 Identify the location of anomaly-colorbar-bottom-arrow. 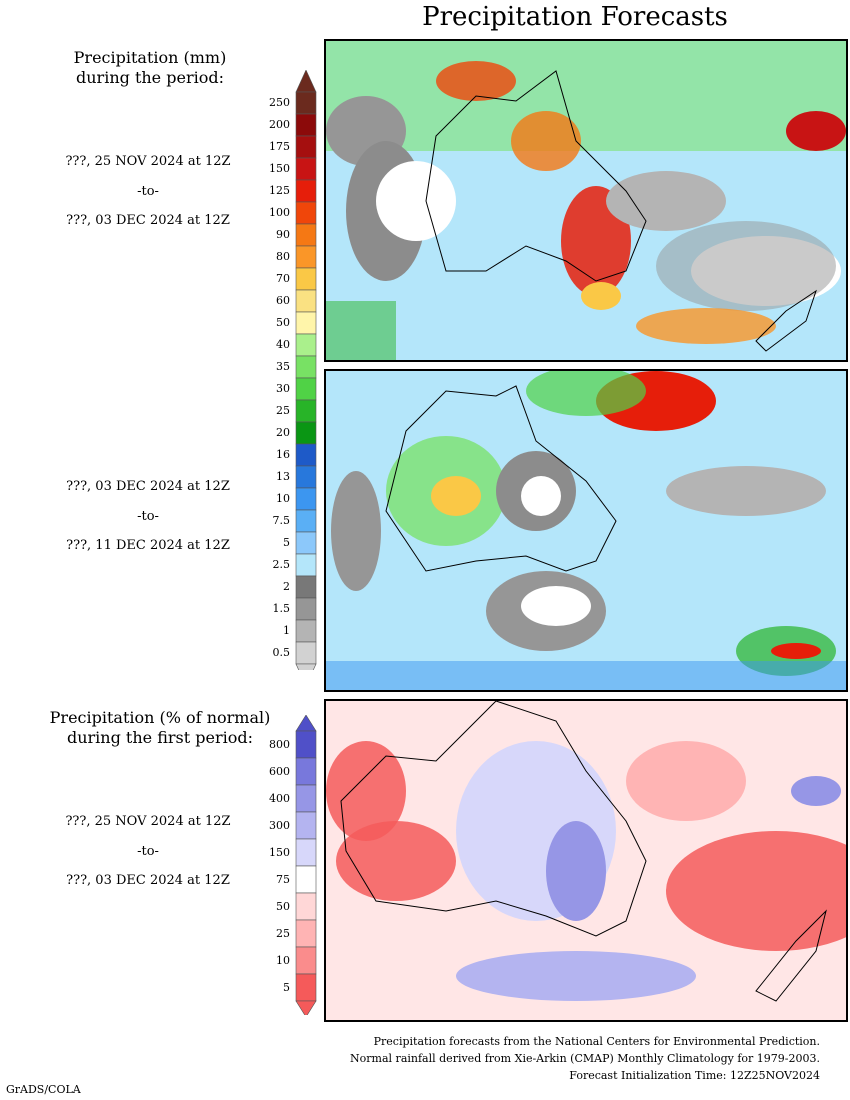
(306, 1007).